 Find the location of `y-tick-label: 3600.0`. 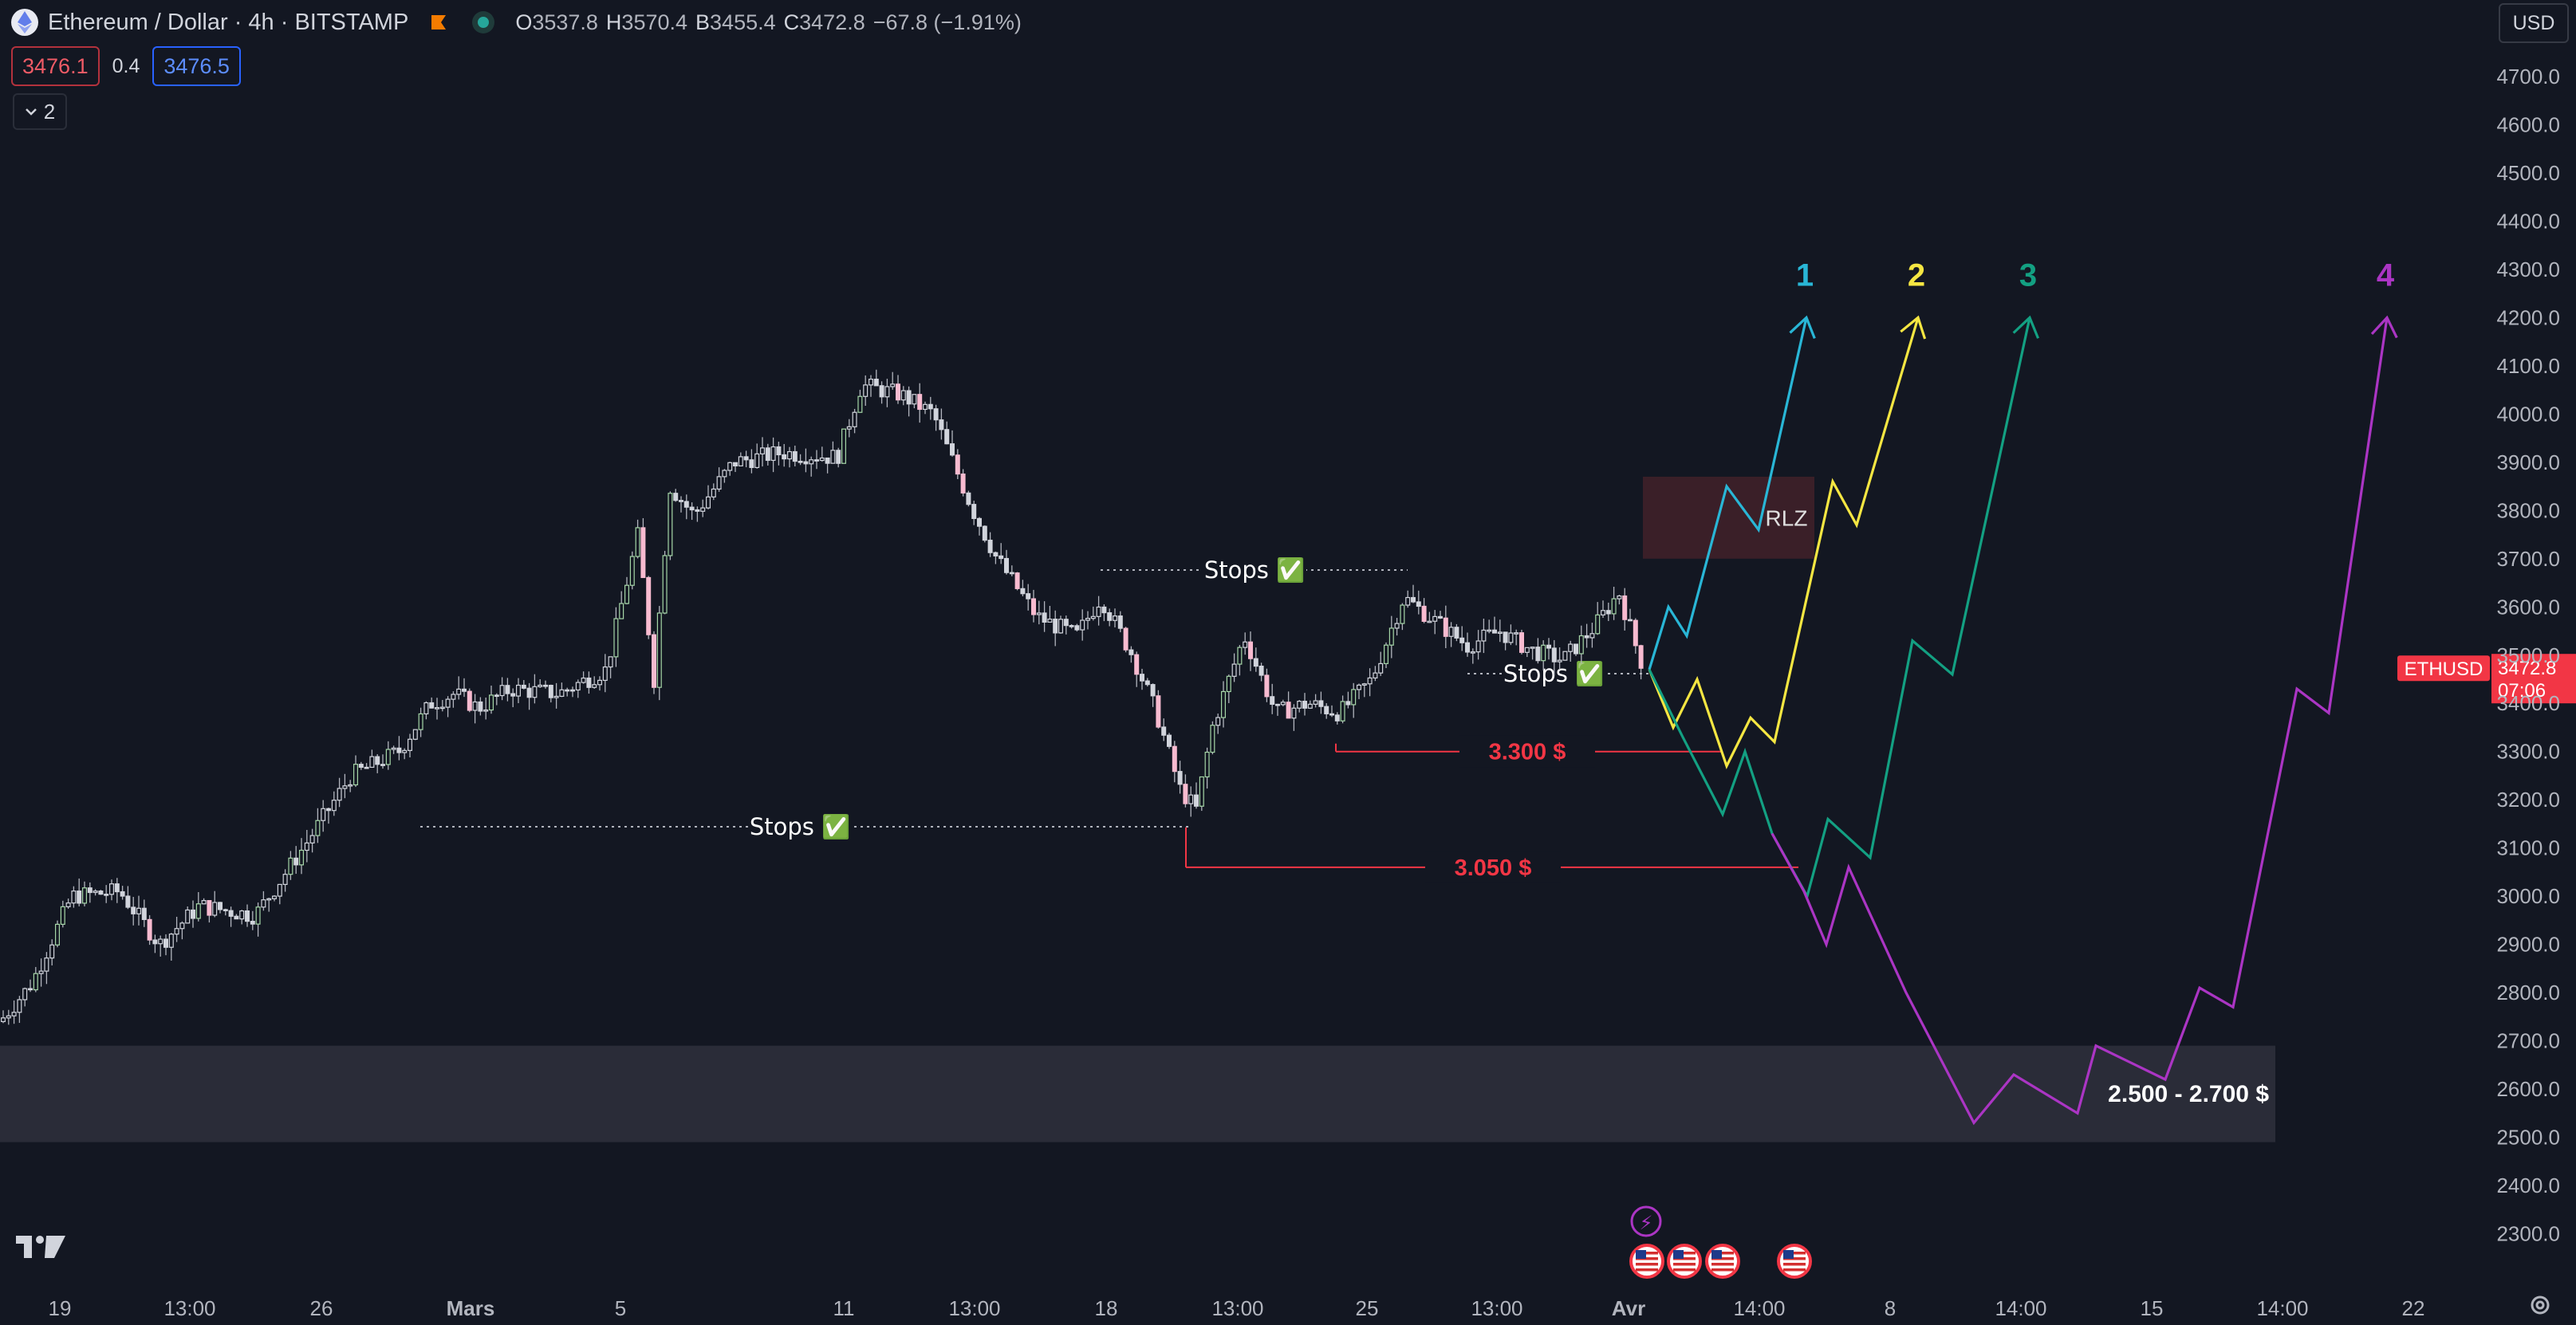

y-tick-label: 3600.0 is located at coordinates (2528, 607).